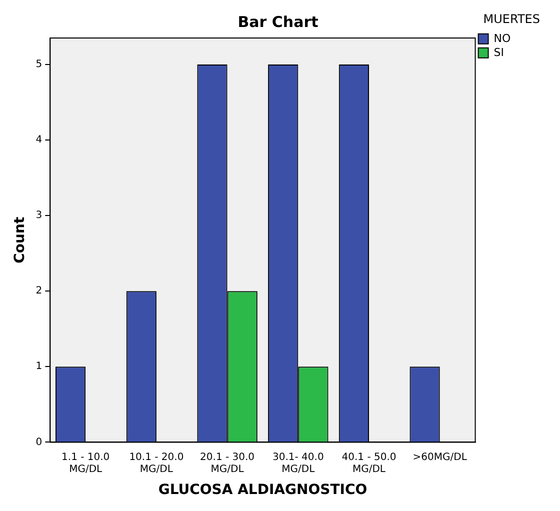 The image size is (560, 511). What do you see at coordinates (39, 64) in the screenshot?
I see `y-tick-label: 5` at bounding box center [39, 64].